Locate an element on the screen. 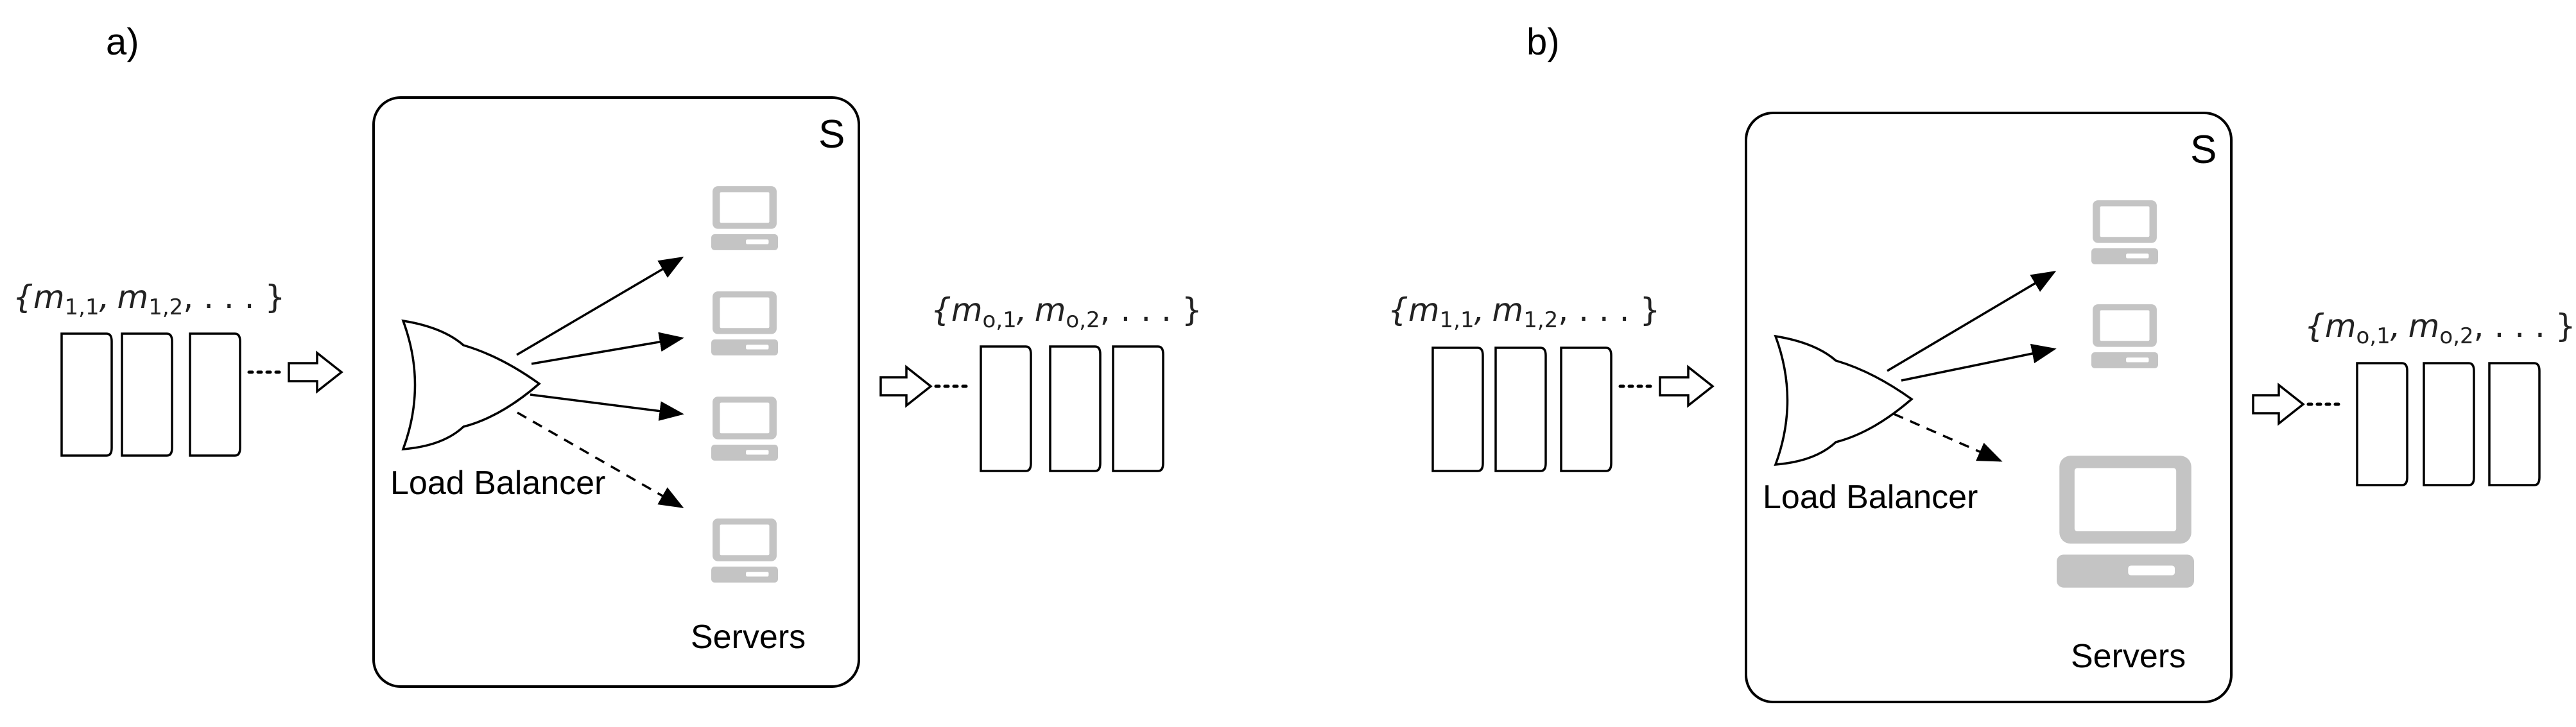 The image size is (2576, 727). panel-b-servers-label: Servers is located at coordinates (2129, 657).